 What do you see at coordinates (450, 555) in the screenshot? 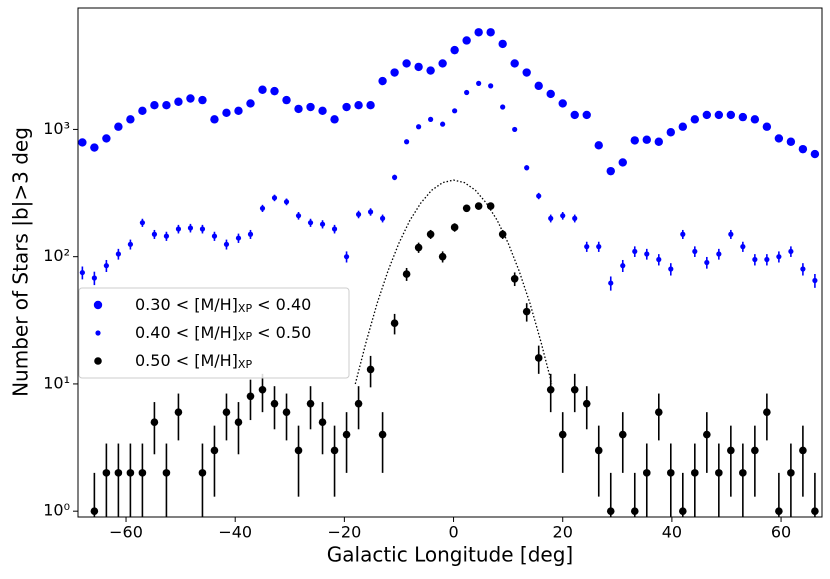
I see `x-axis-label: Galactic Longitude [deg]` at bounding box center [450, 555].